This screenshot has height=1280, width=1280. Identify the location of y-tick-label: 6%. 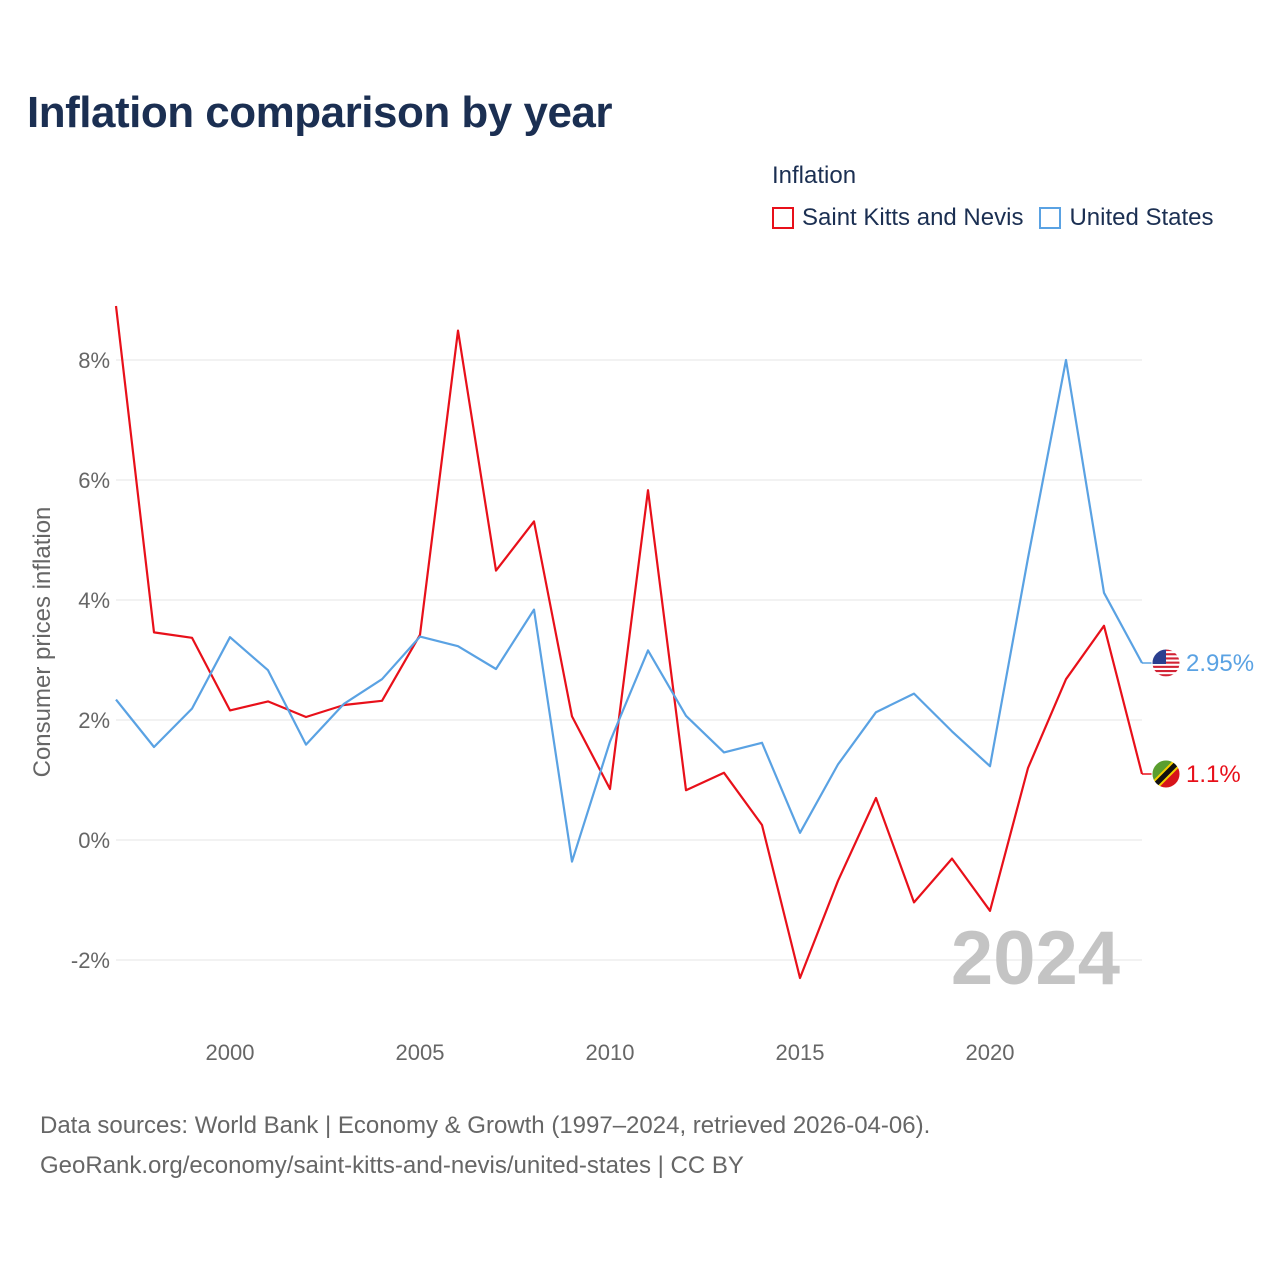
(94, 480).